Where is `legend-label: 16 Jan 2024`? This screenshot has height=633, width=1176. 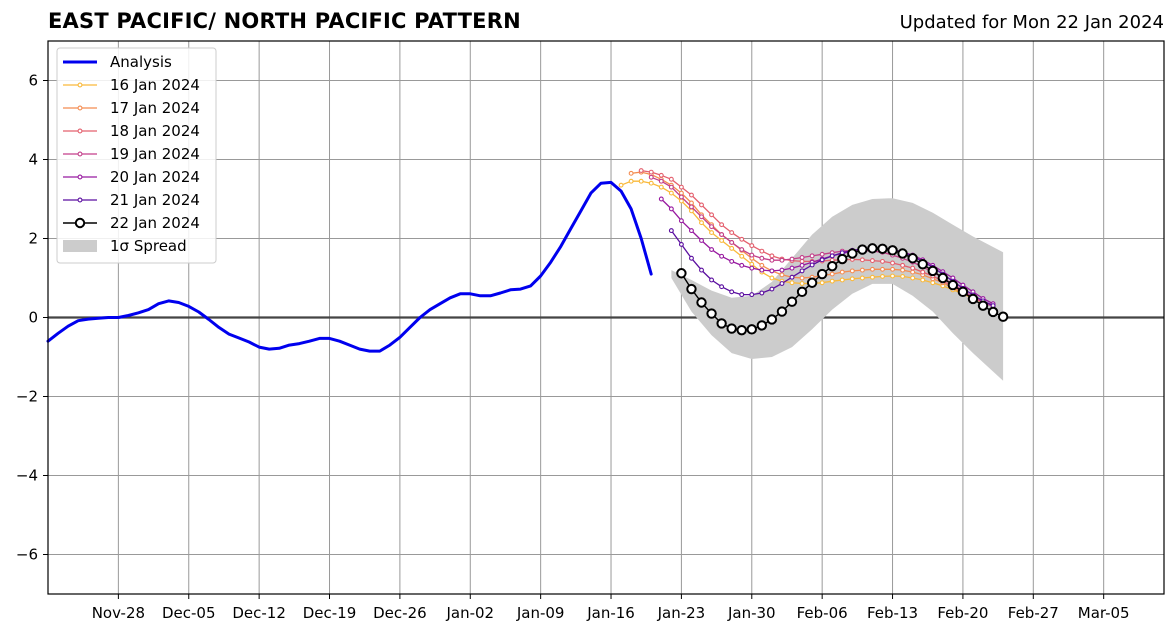 legend-label: 16 Jan 2024 is located at coordinates (155, 85).